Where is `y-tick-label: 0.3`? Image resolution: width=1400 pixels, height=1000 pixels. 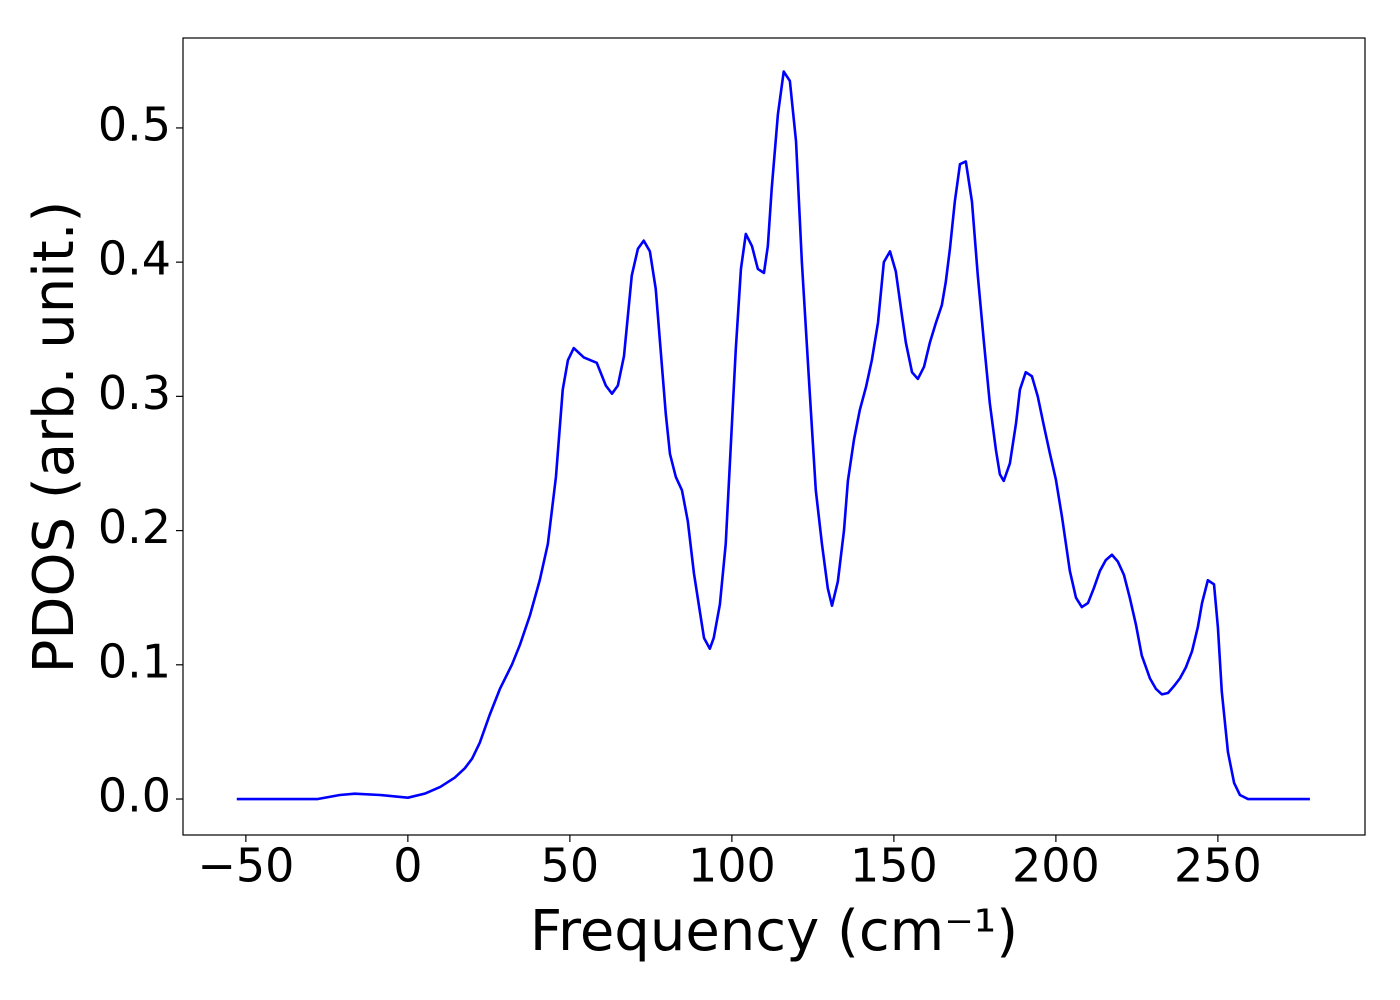
y-tick-label: 0.3 is located at coordinates (134, 393).